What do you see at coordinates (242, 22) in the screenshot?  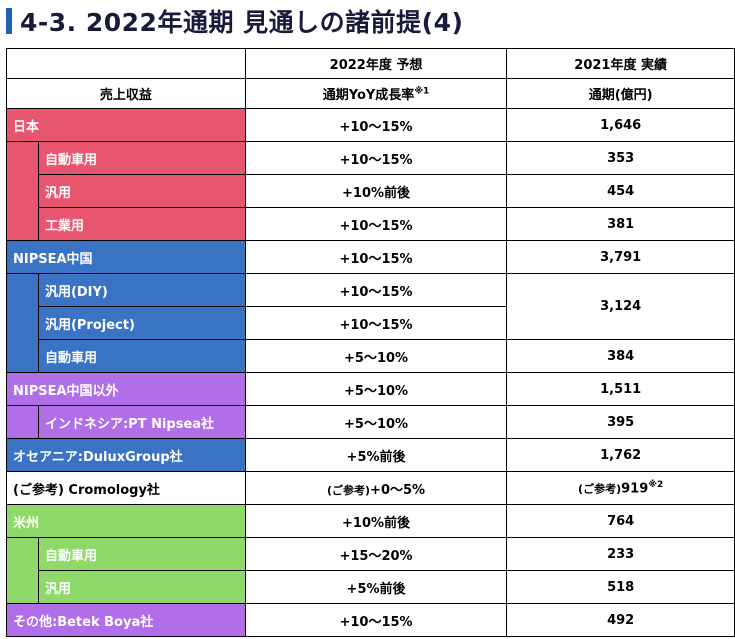 I see `page-title: 4-3. 2022年通期 見通しの諸前提(4)` at bounding box center [242, 22].